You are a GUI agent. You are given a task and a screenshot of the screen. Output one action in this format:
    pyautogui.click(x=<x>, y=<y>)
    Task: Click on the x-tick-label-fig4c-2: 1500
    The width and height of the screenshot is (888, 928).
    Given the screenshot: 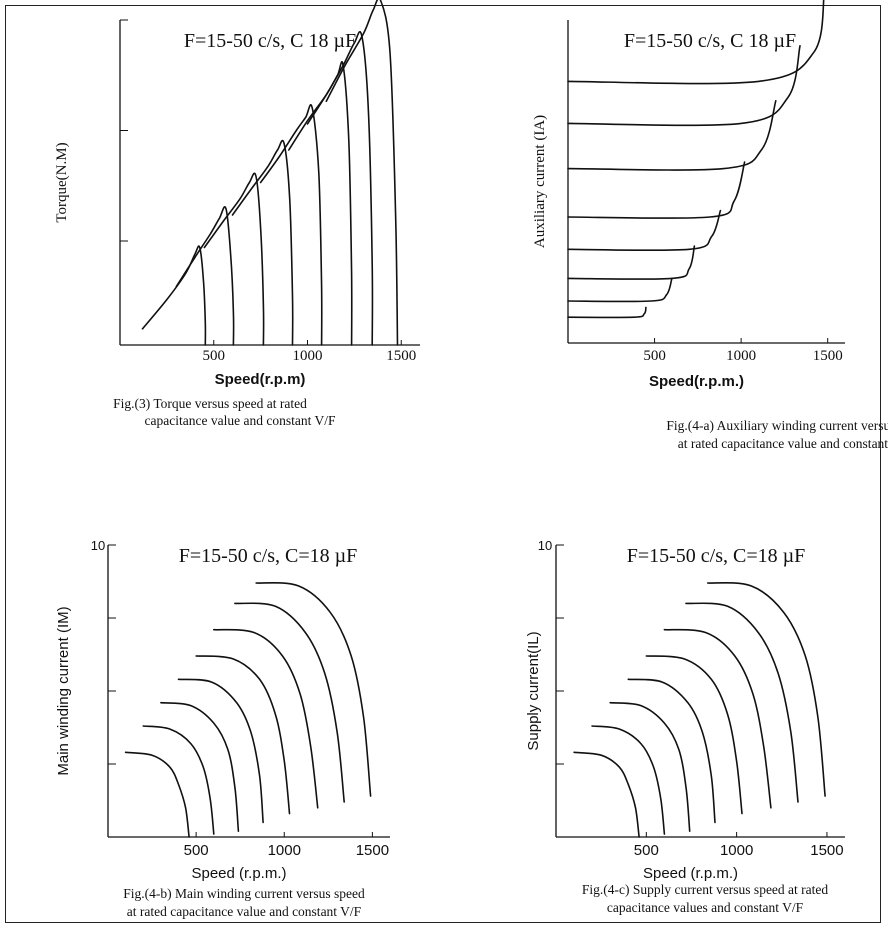 What is the action you would take?
    pyautogui.click(x=826, y=850)
    